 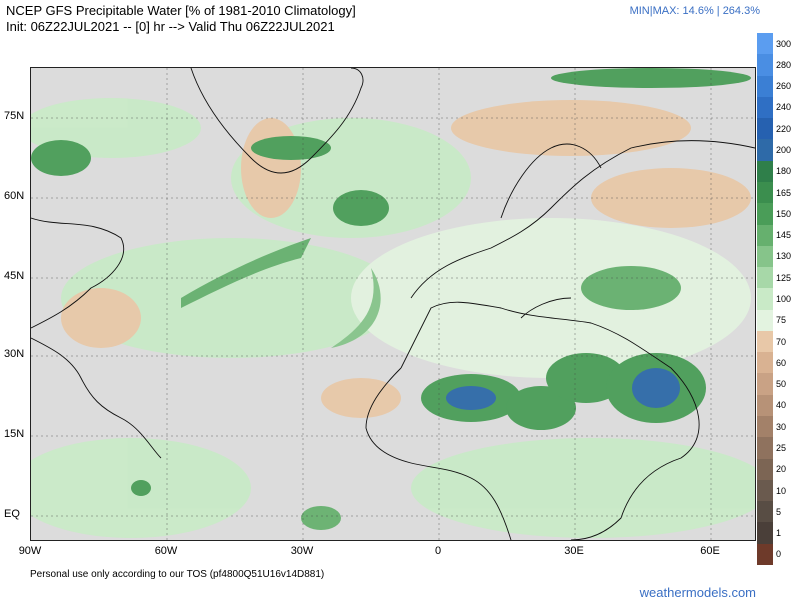 What do you see at coordinates (14, 276) in the screenshot?
I see `lat-label-45n: 45N` at bounding box center [14, 276].